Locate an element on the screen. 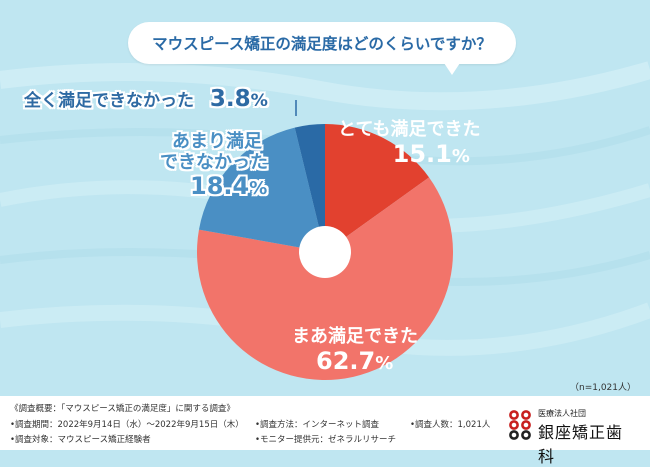 Image resolution: width=650 pixels, height=467 pixels. logo-mark-icon is located at coordinates (520, 425).